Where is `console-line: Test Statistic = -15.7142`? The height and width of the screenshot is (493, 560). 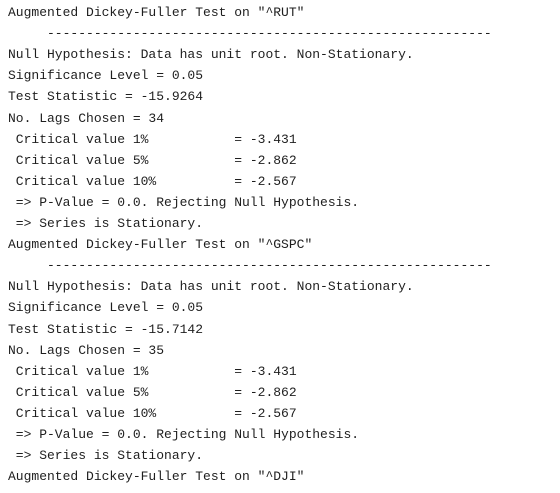 console-line: Test Statistic = -15.7142 is located at coordinates (106, 329).